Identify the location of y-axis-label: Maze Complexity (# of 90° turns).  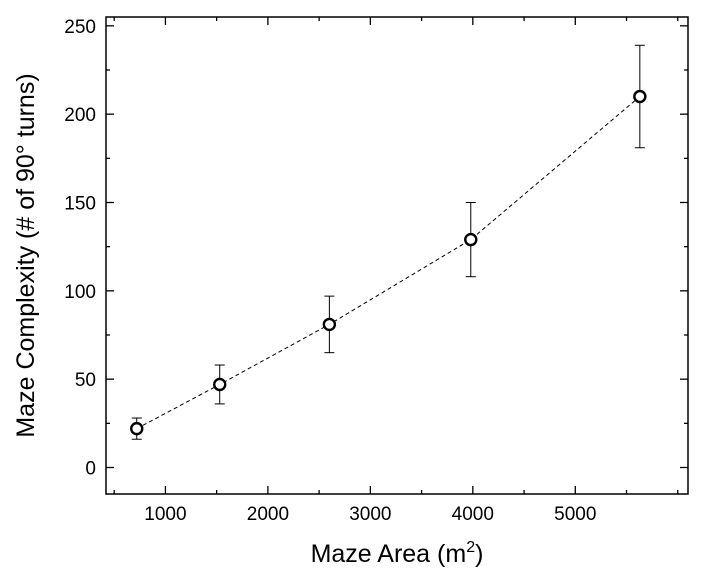
(26, 255).